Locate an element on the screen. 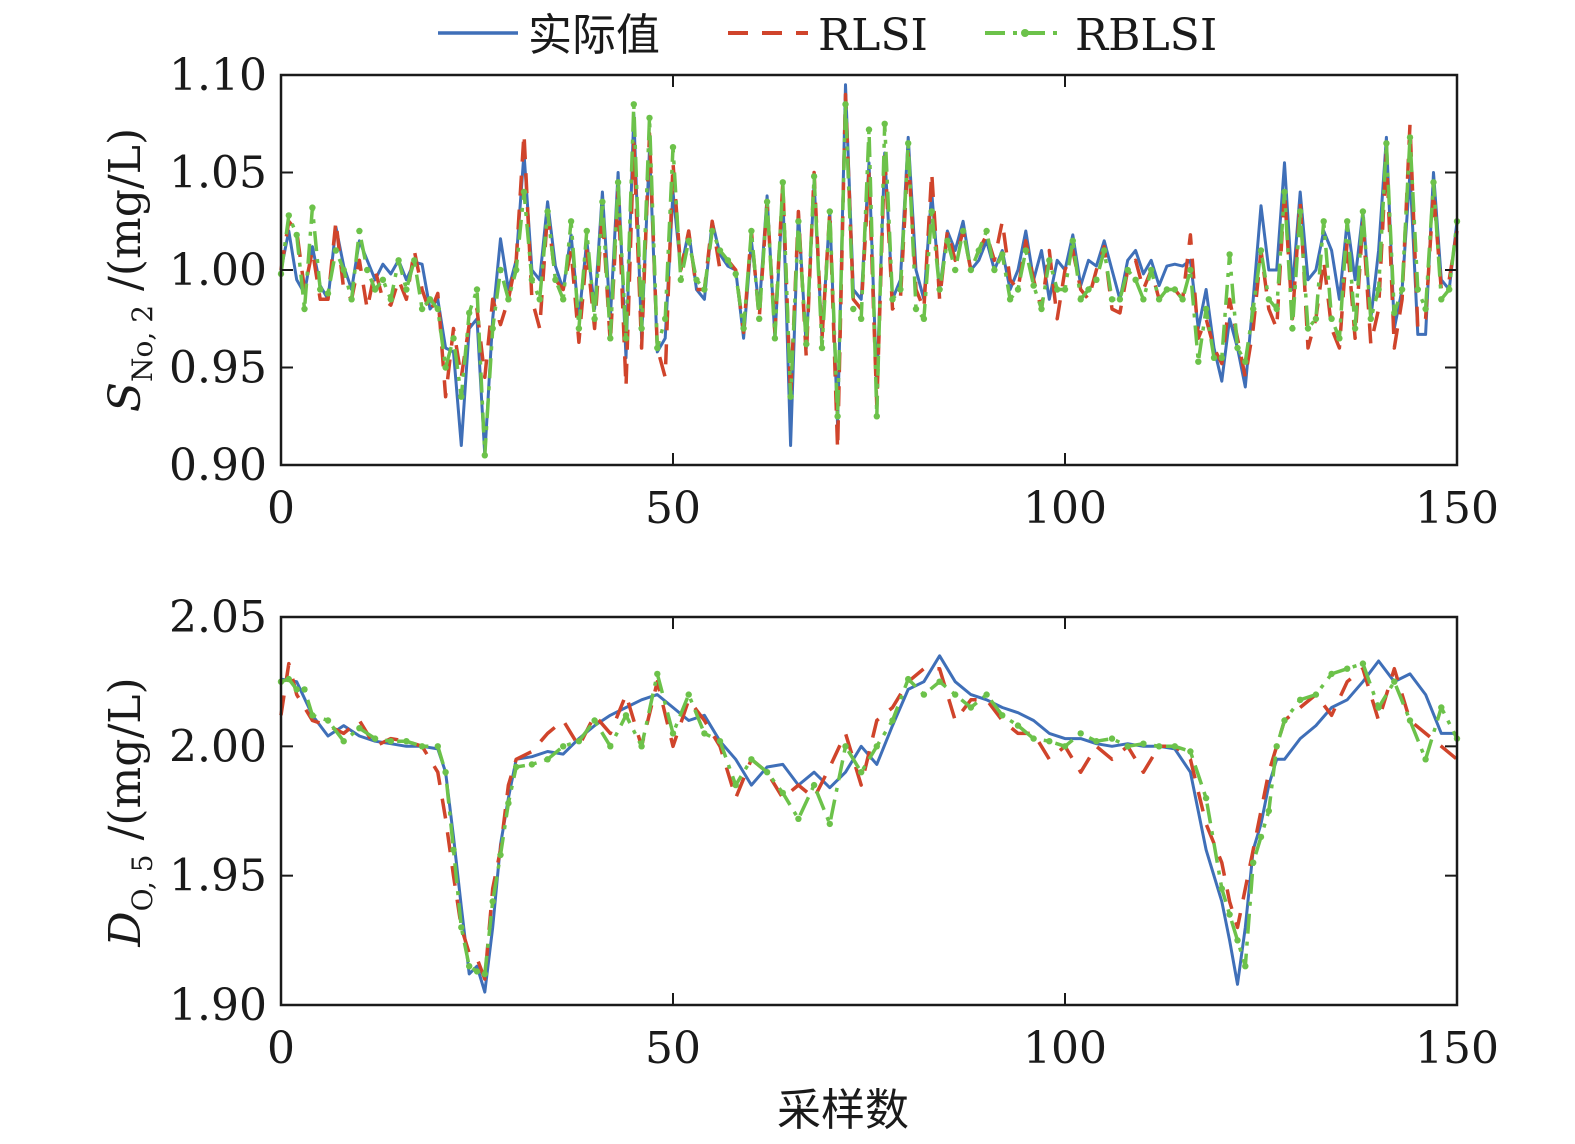 The image size is (1575, 1144). legend-label-rblsi: RBLSI is located at coordinates (1146, 35).